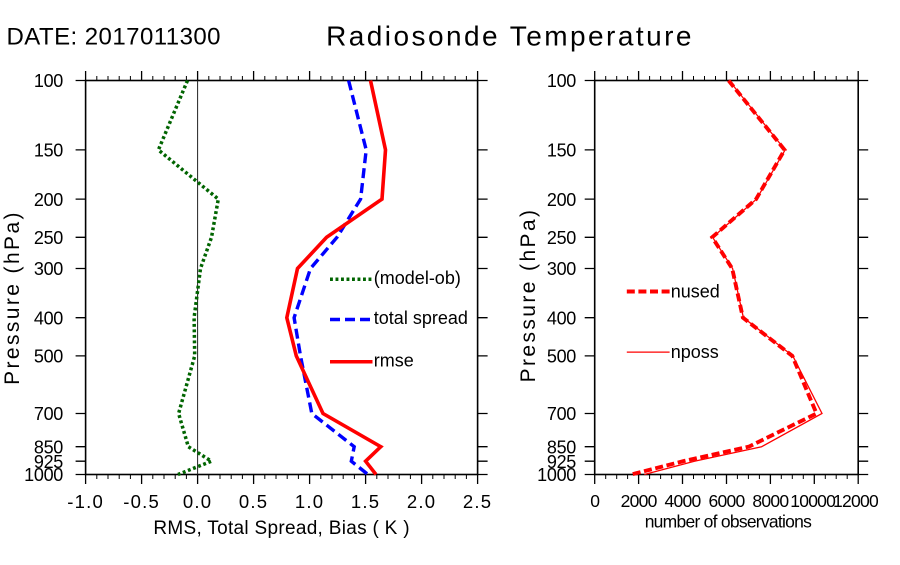  I want to click on svg-text: Radiosonde Temperature, so click(510, 35).